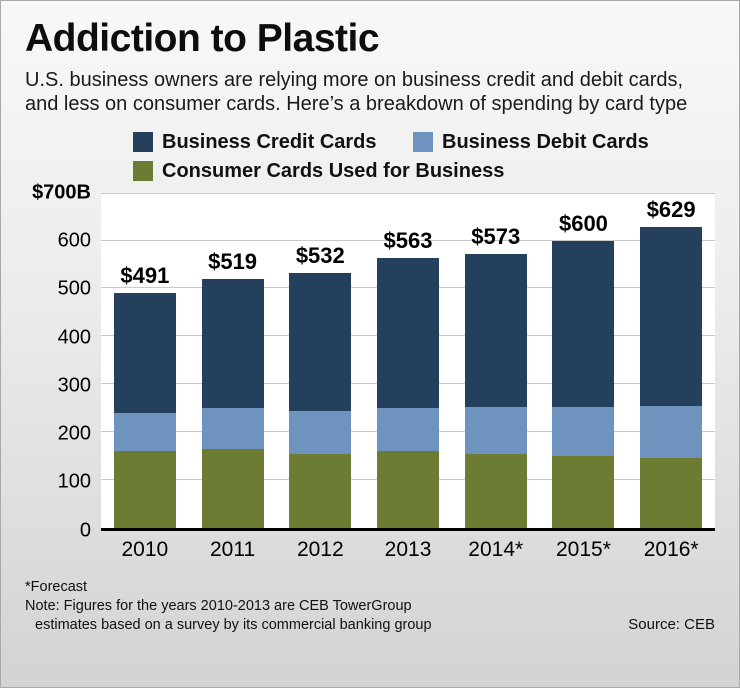 The width and height of the screenshot is (740, 688). What do you see at coordinates (583, 549) in the screenshot?
I see `x-tick-label: 2015*` at bounding box center [583, 549].